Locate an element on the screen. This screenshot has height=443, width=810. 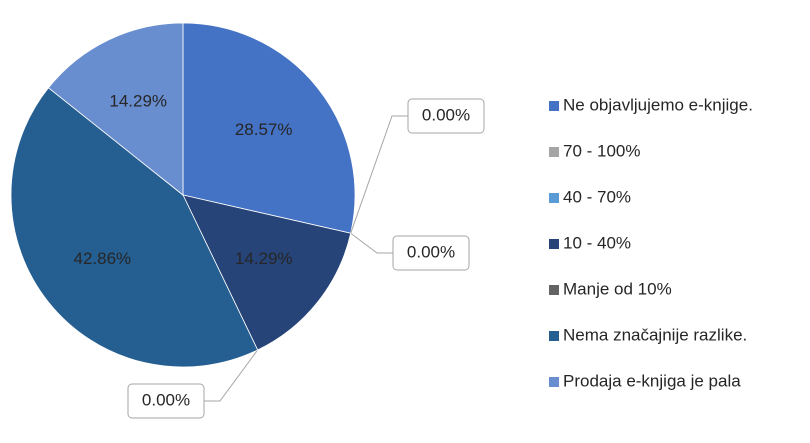
legend-label: 70 - 100% is located at coordinates (602, 150).